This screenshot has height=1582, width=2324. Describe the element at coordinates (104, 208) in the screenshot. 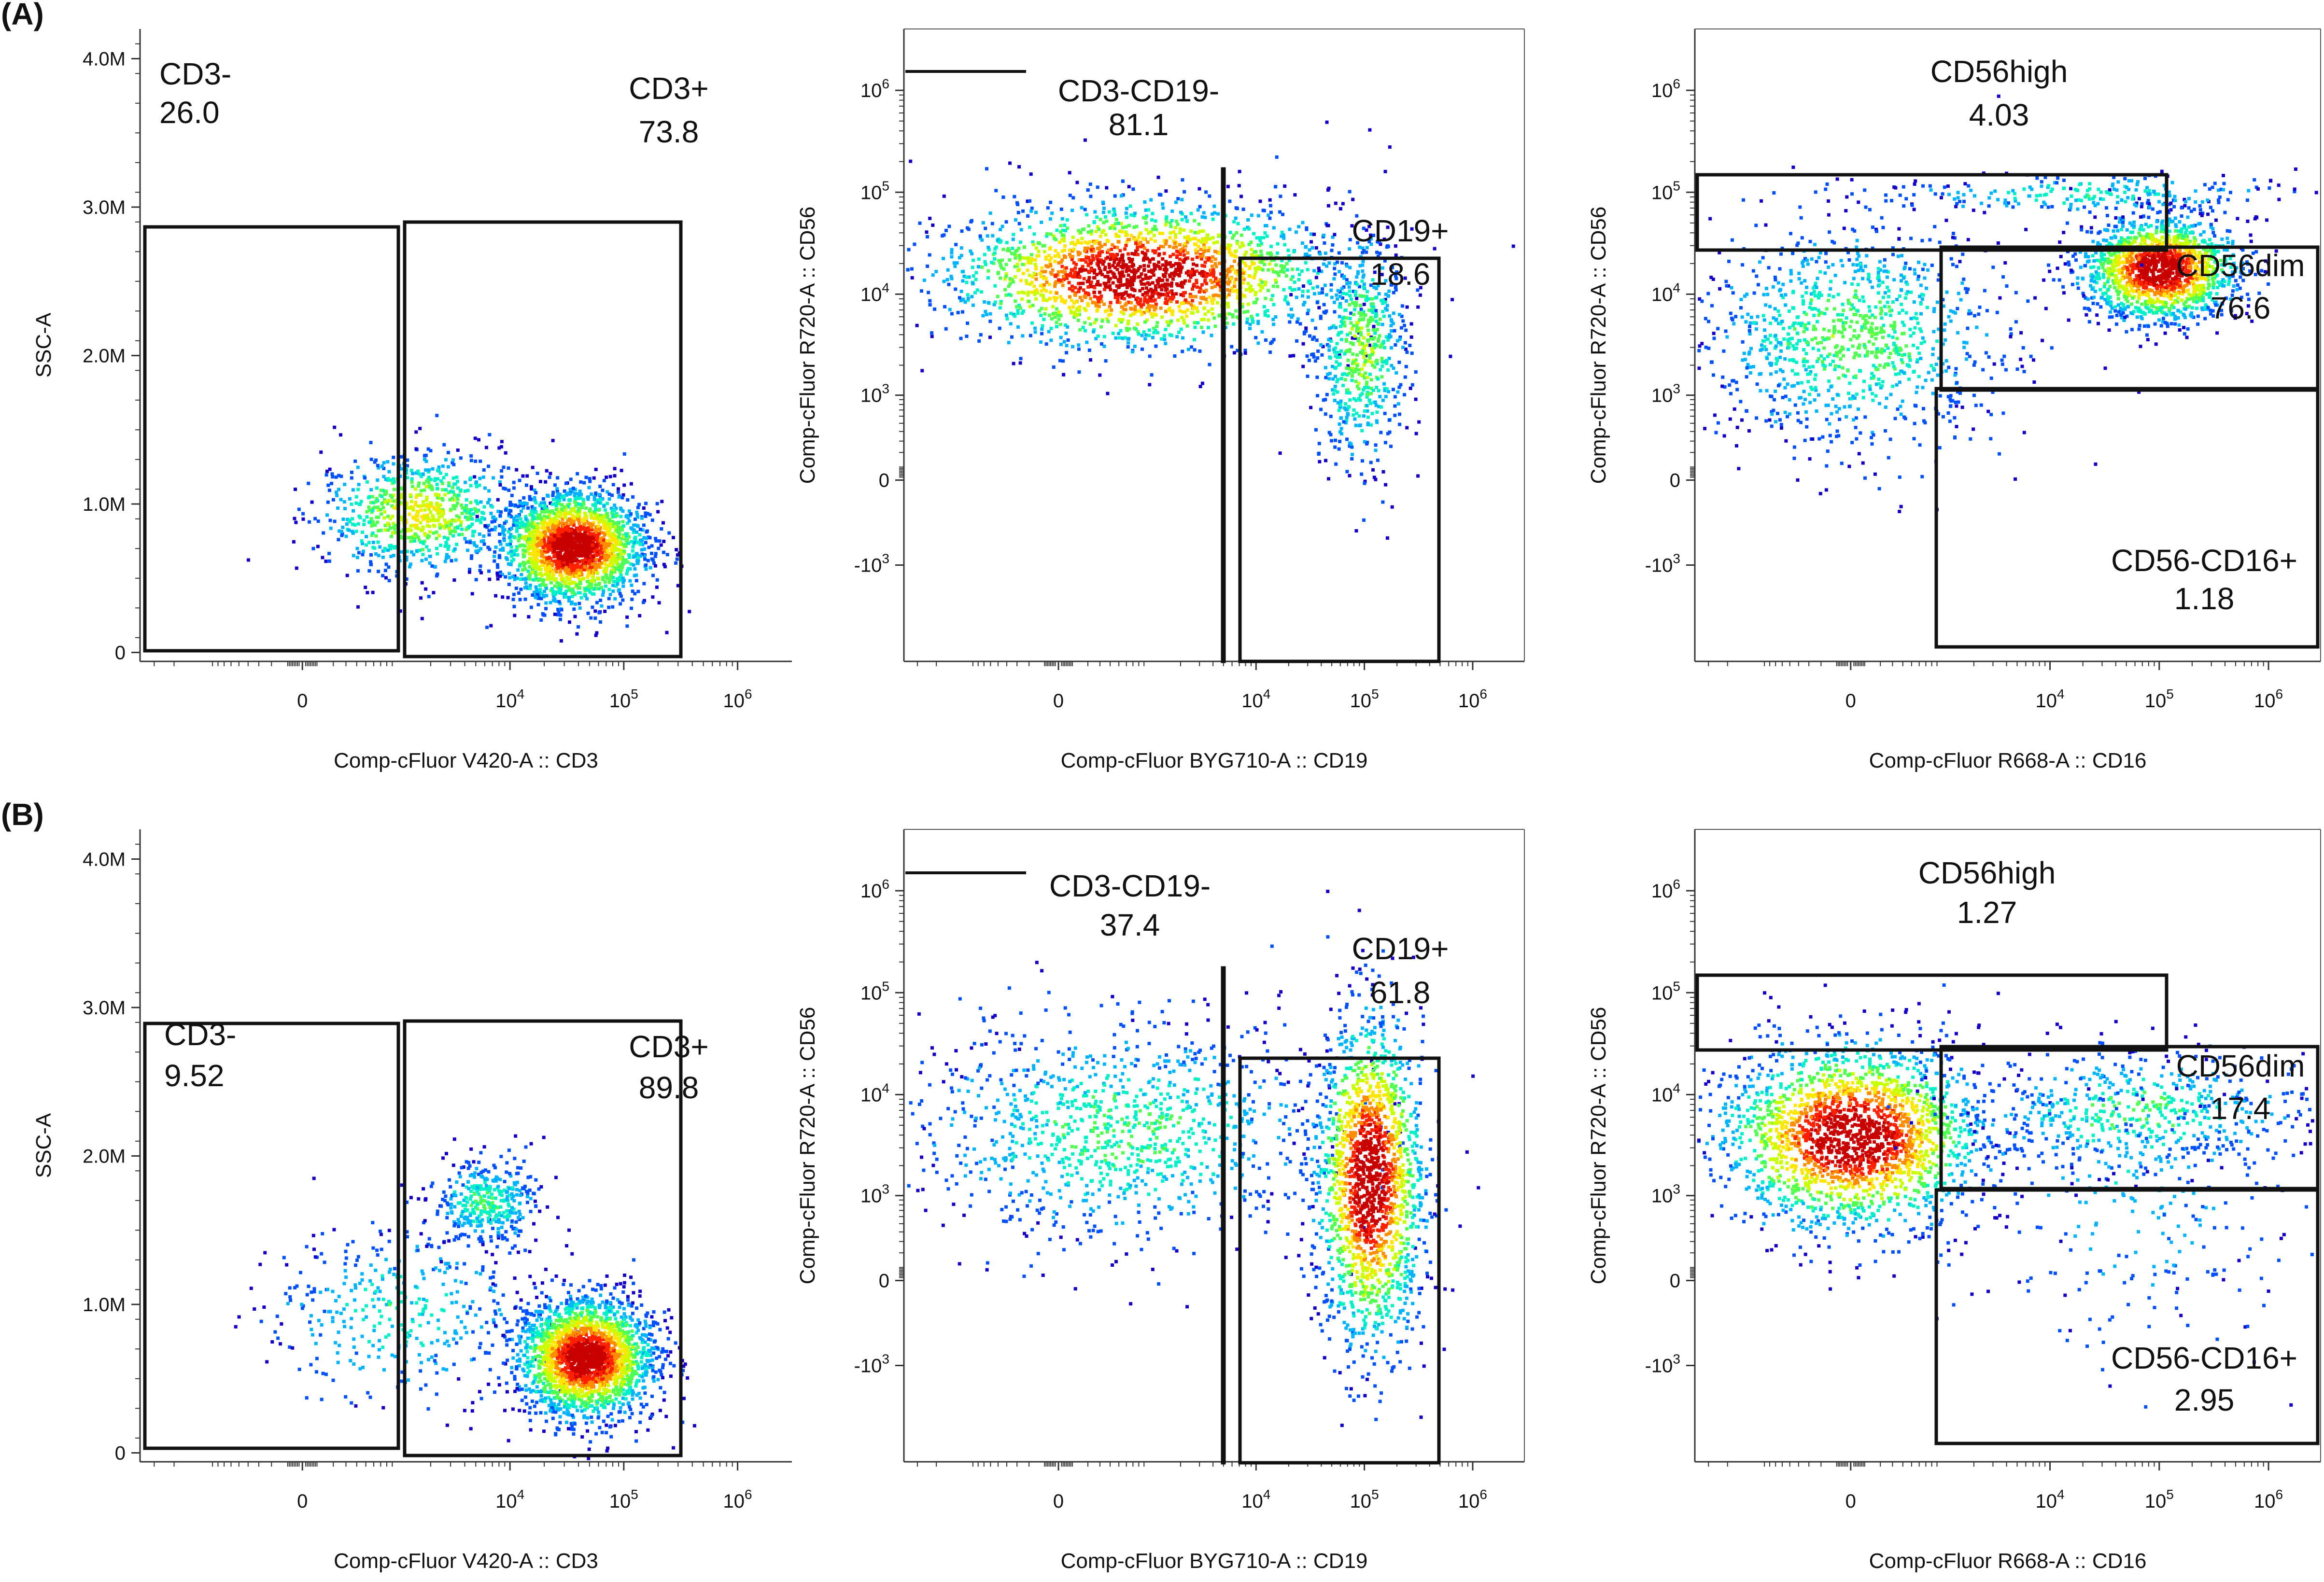

I see `y-tick-label: 3.0M` at that location.